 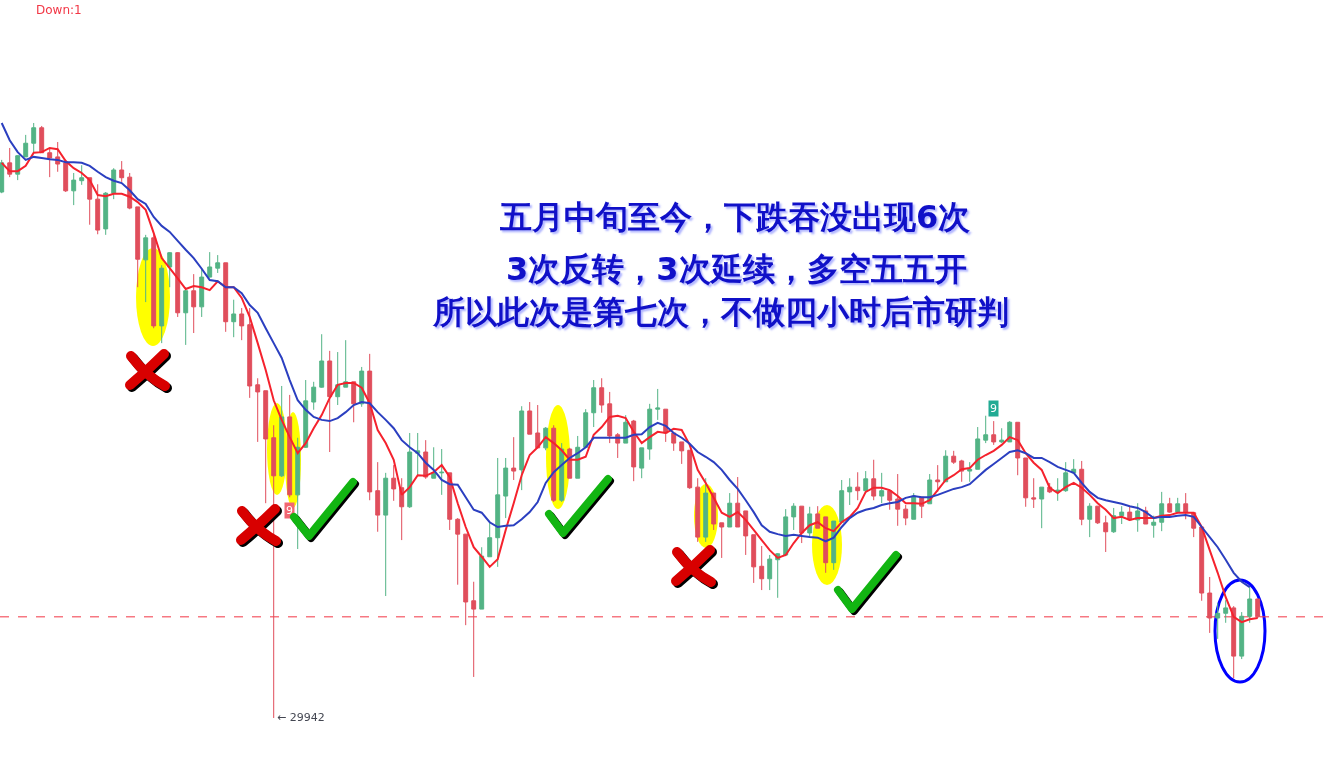 I want to click on annotation: 3次反转，3次延续，多空五五开, so click(x=736, y=269).